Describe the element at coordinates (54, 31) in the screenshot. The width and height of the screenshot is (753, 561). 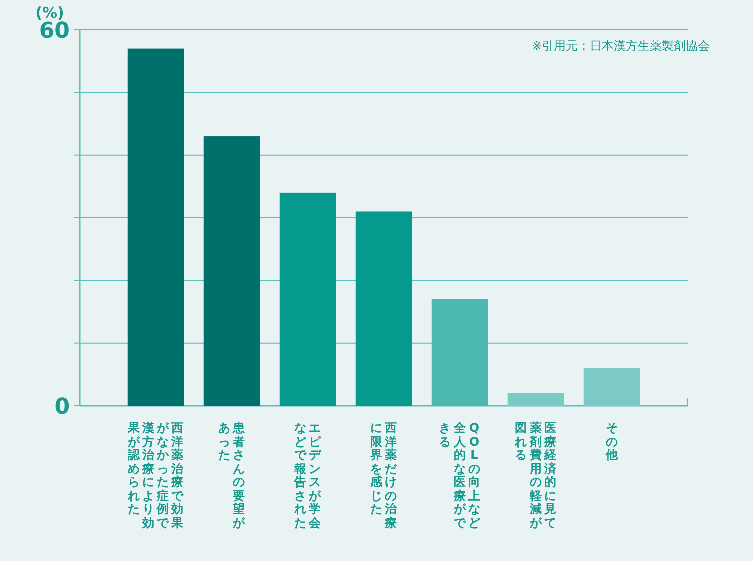
I see `y-tick-label: 60` at that location.